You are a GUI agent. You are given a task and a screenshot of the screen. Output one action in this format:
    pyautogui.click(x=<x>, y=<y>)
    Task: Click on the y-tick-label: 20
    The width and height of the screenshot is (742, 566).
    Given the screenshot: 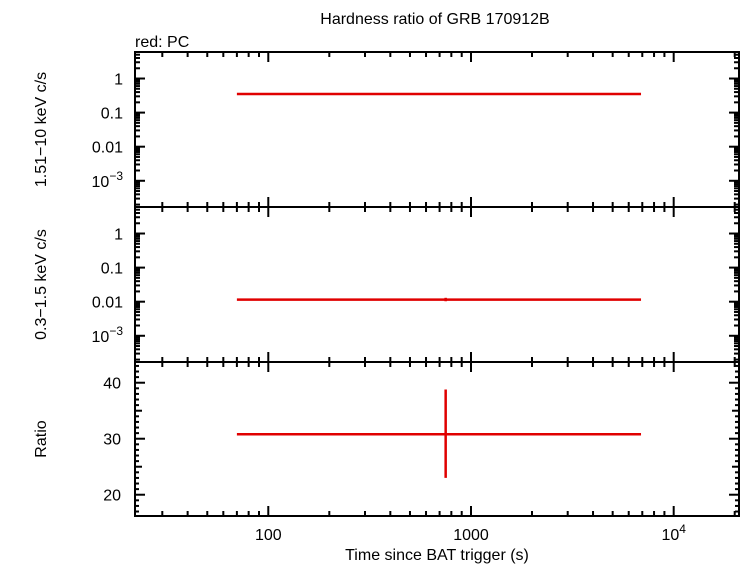 What is the action you would take?
    pyautogui.click(x=112, y=496)
    